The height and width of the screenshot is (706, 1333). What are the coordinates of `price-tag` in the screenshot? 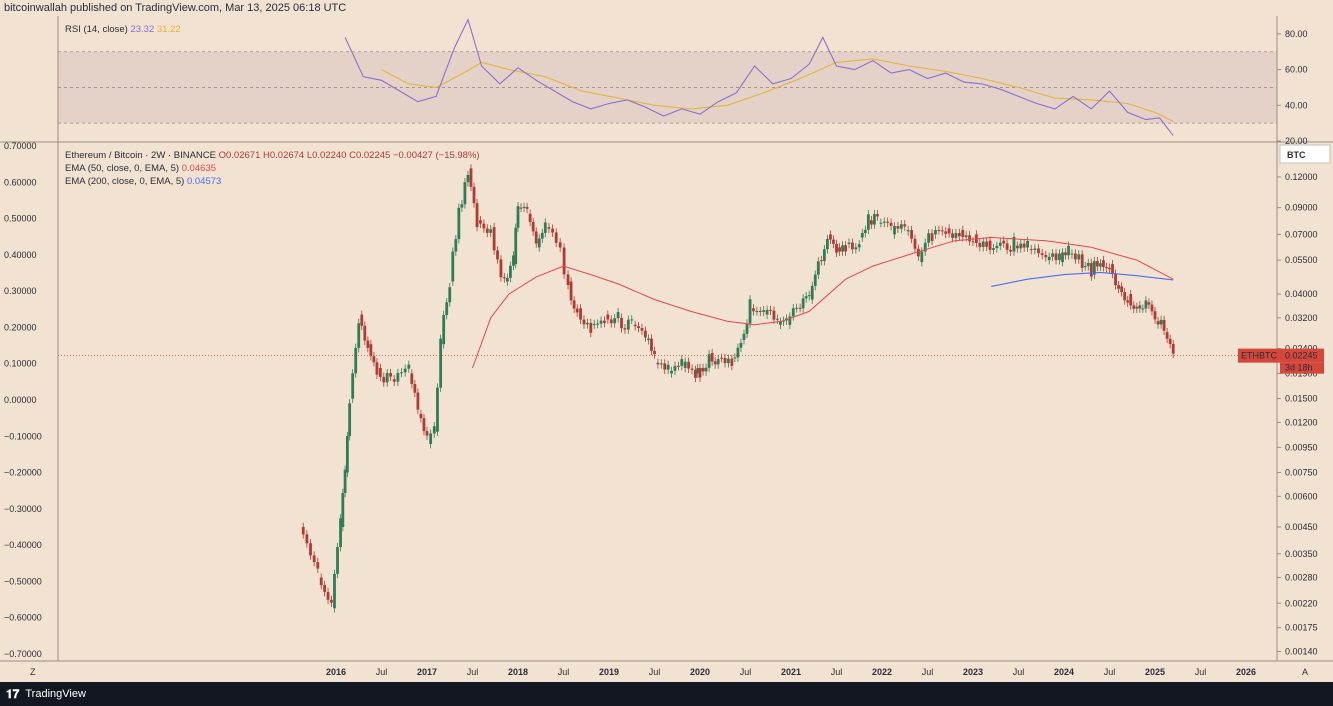 It's located at (1281, 355).